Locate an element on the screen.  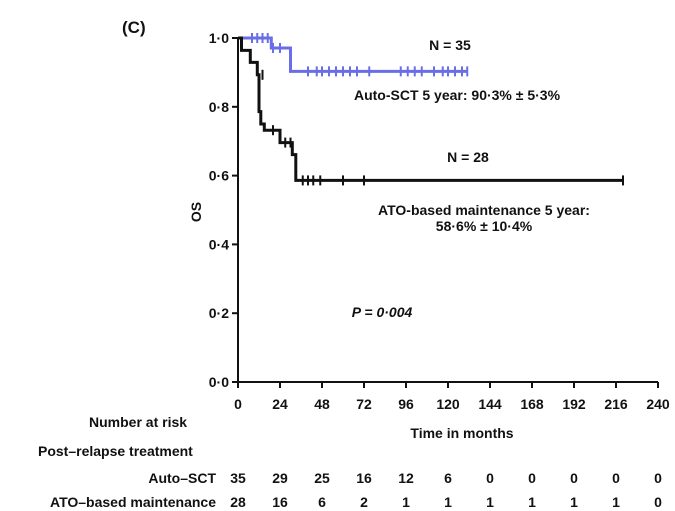
risk-count: 25 is located at coordinates (322, 478).